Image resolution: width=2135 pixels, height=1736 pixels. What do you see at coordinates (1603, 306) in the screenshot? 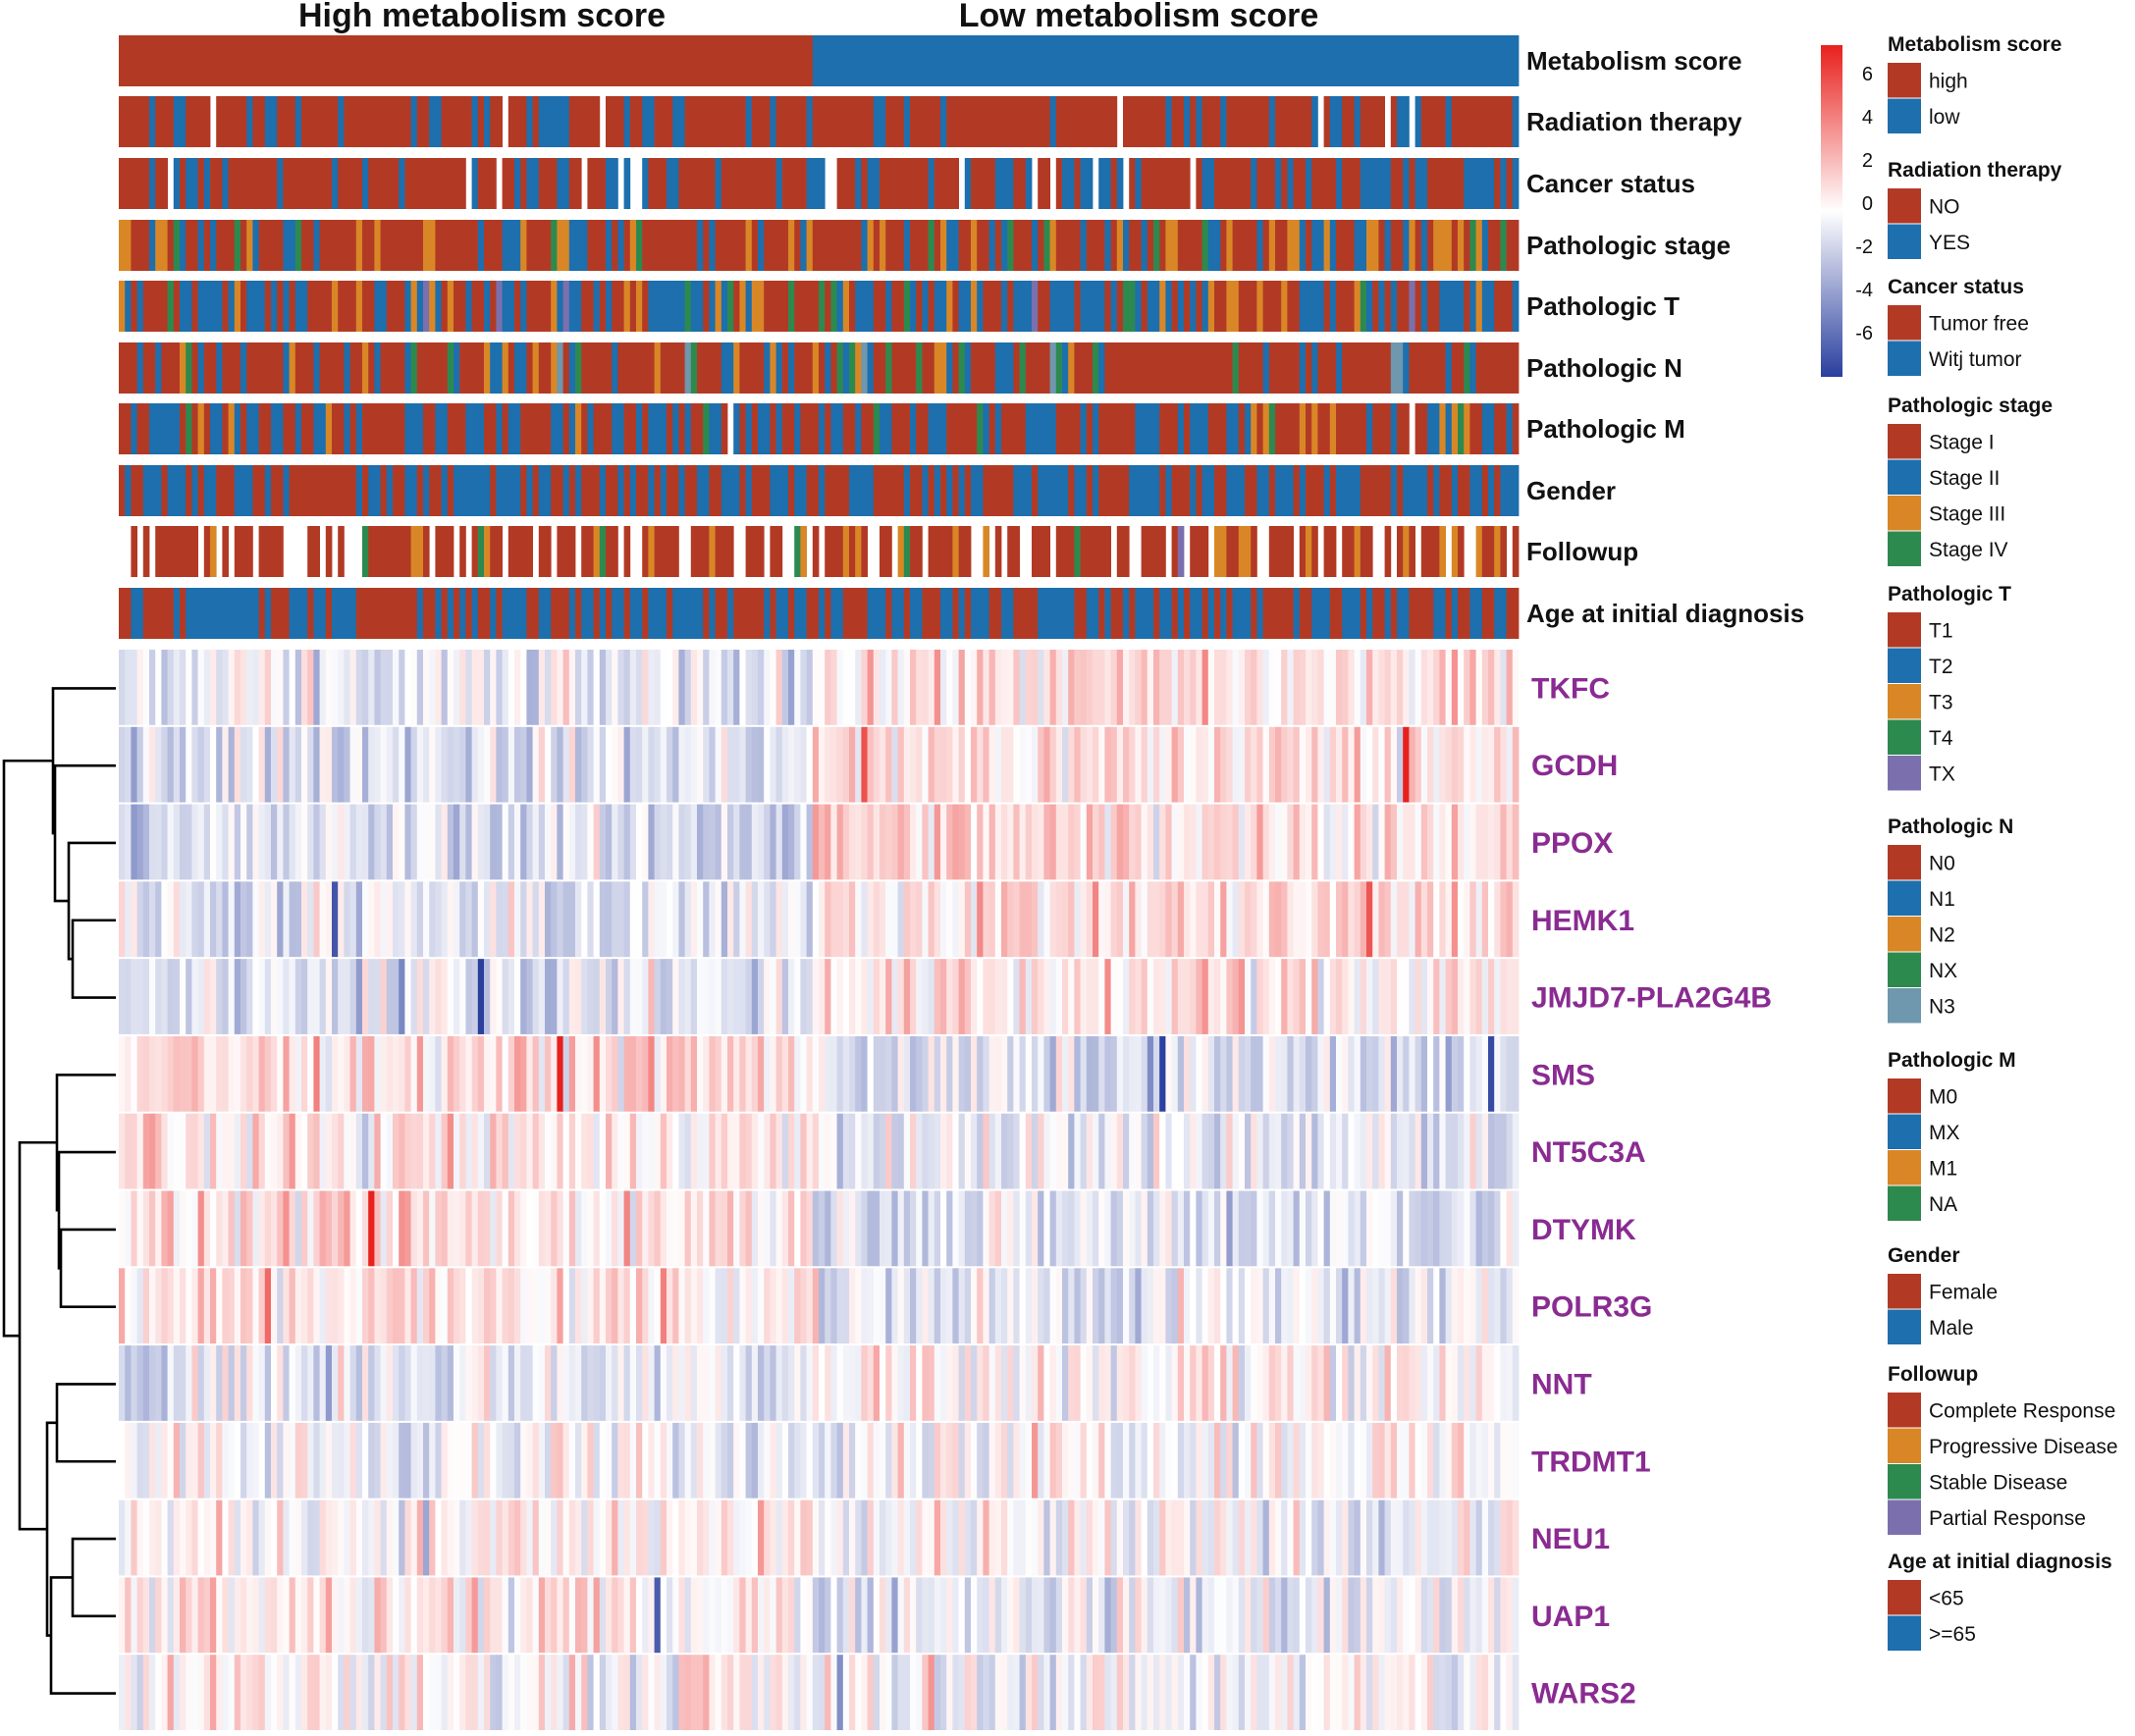
I see `track-label-pathologic-t: Pathologic T` at bounding box center [1603, 306].